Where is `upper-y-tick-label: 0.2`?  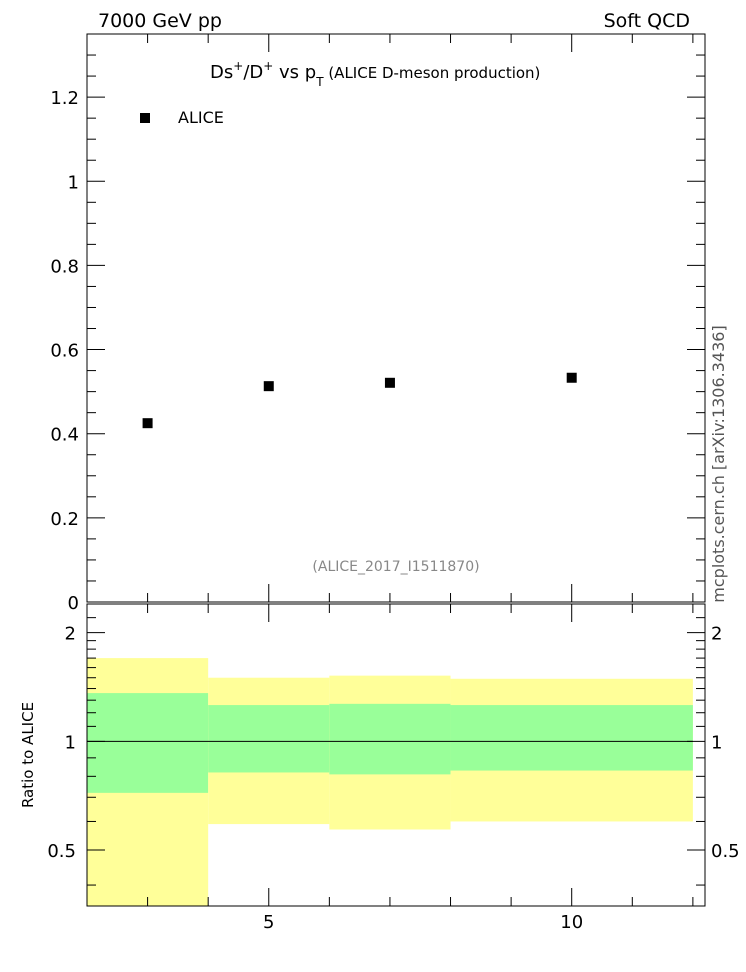 upper-y-tick-label: 0.2 is located at coordinates (64, 519).